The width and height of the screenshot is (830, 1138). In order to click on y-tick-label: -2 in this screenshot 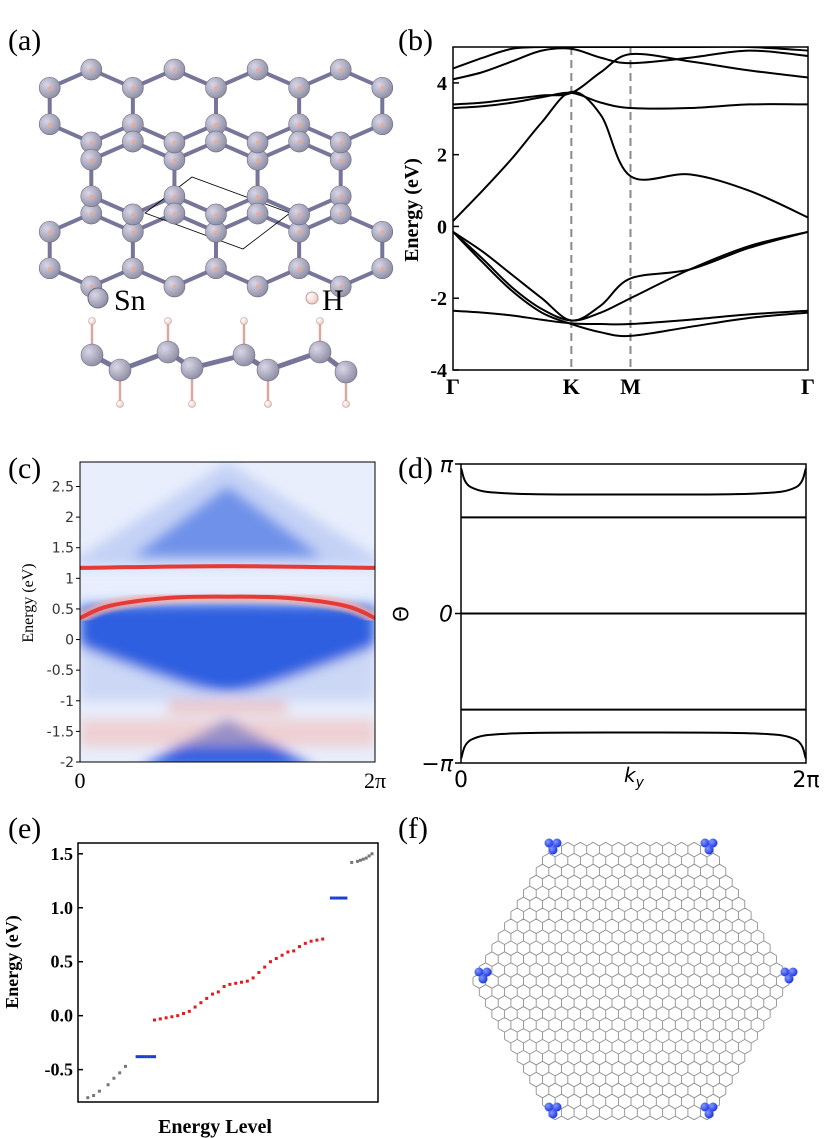, I will do `click(438, 299)`.